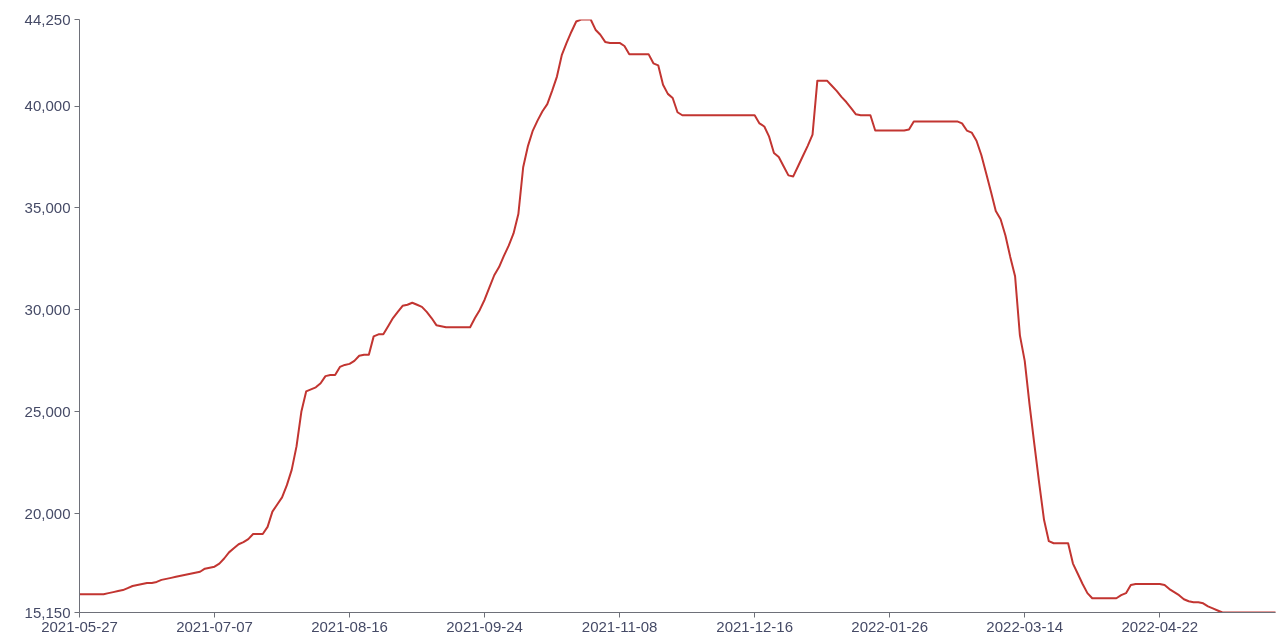 This screenshot has height=643, width=1280. What do you see at coordinates (1160, 626) in the screenshot?
I see `x-tick-label: 2022-04-22` at bounding box center [1160, 626].